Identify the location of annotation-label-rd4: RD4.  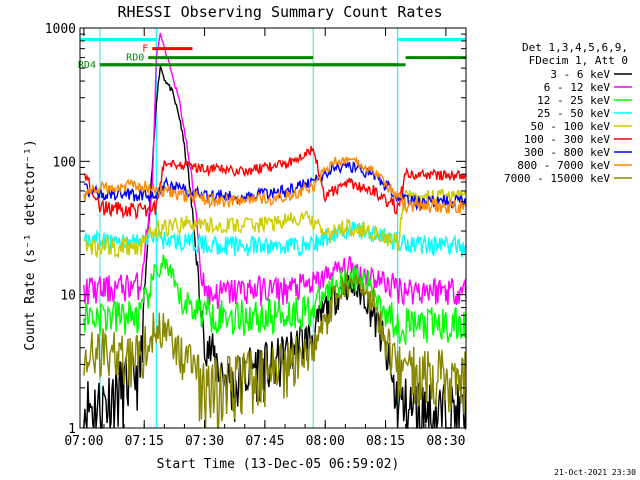
(87, 65).